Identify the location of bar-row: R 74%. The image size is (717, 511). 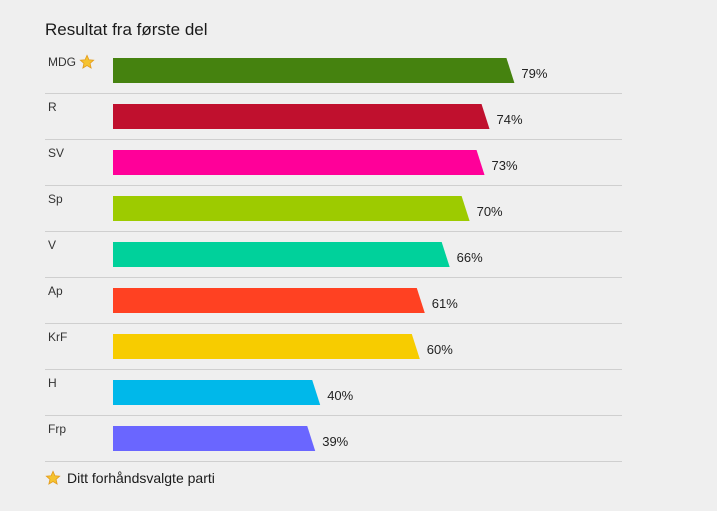
(333, 117).